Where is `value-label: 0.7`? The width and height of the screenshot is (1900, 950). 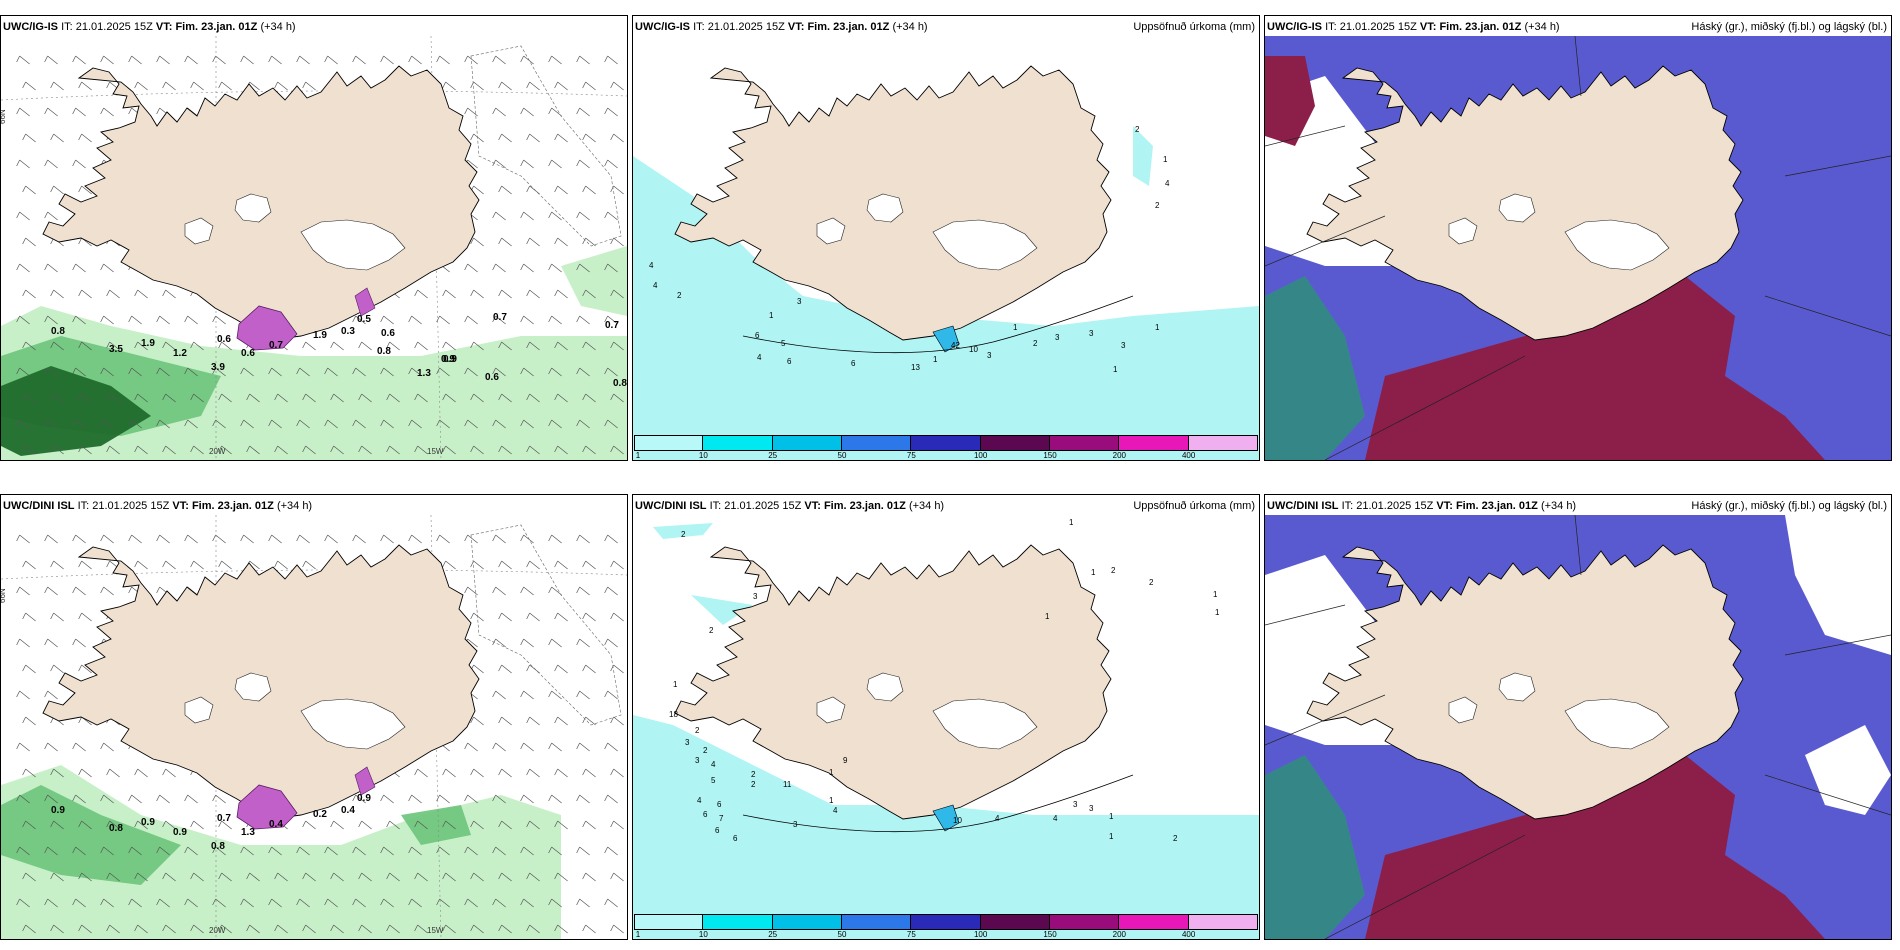 value-label: 0.7 is located at coordinates (224, 818).